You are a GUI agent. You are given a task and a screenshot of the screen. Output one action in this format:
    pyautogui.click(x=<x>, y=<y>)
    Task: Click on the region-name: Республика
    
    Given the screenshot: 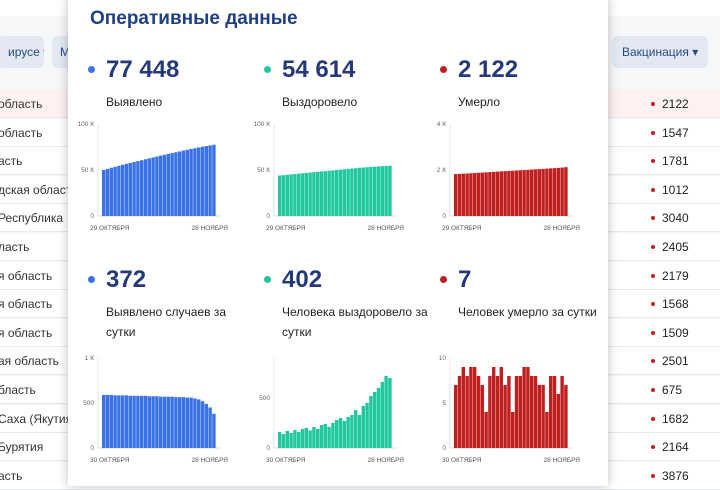 What is the action you would take?
    pyautogui.click(x=32, y=218)
    